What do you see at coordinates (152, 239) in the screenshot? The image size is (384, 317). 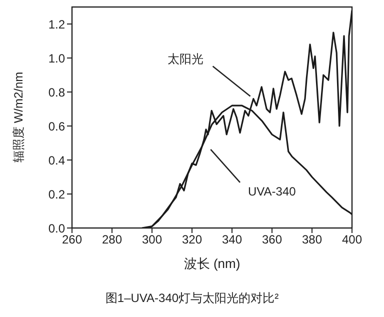 I see `x-tick-label: 300` at bounding box center [152, 239].